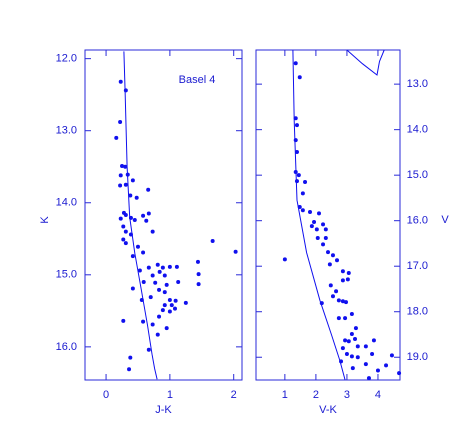 The height and width of the screenshot is (436, 463). Describe the element at coordinates (66, 275) in the screenshot. I see `y-tick-label: 15.0` at that location.